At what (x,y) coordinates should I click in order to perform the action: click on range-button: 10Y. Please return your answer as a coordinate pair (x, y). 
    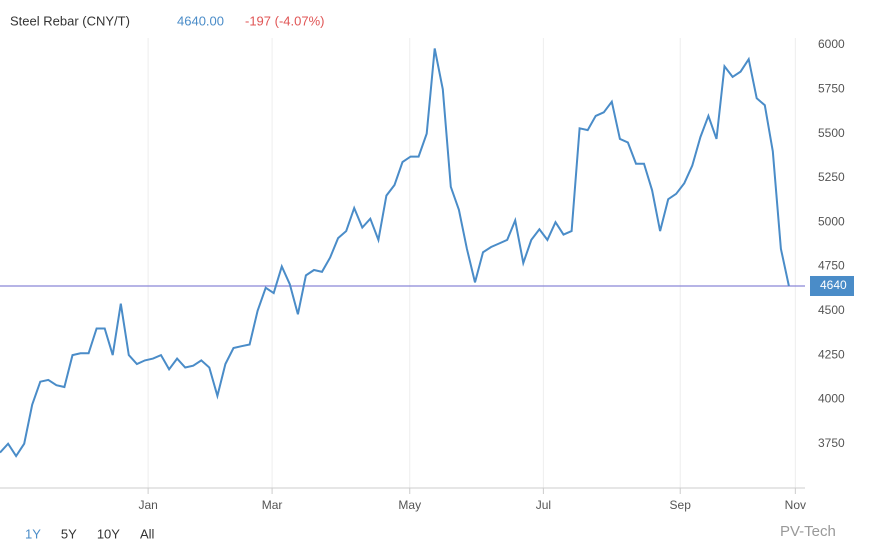
    Looking at the image, I should click on (108, 533).